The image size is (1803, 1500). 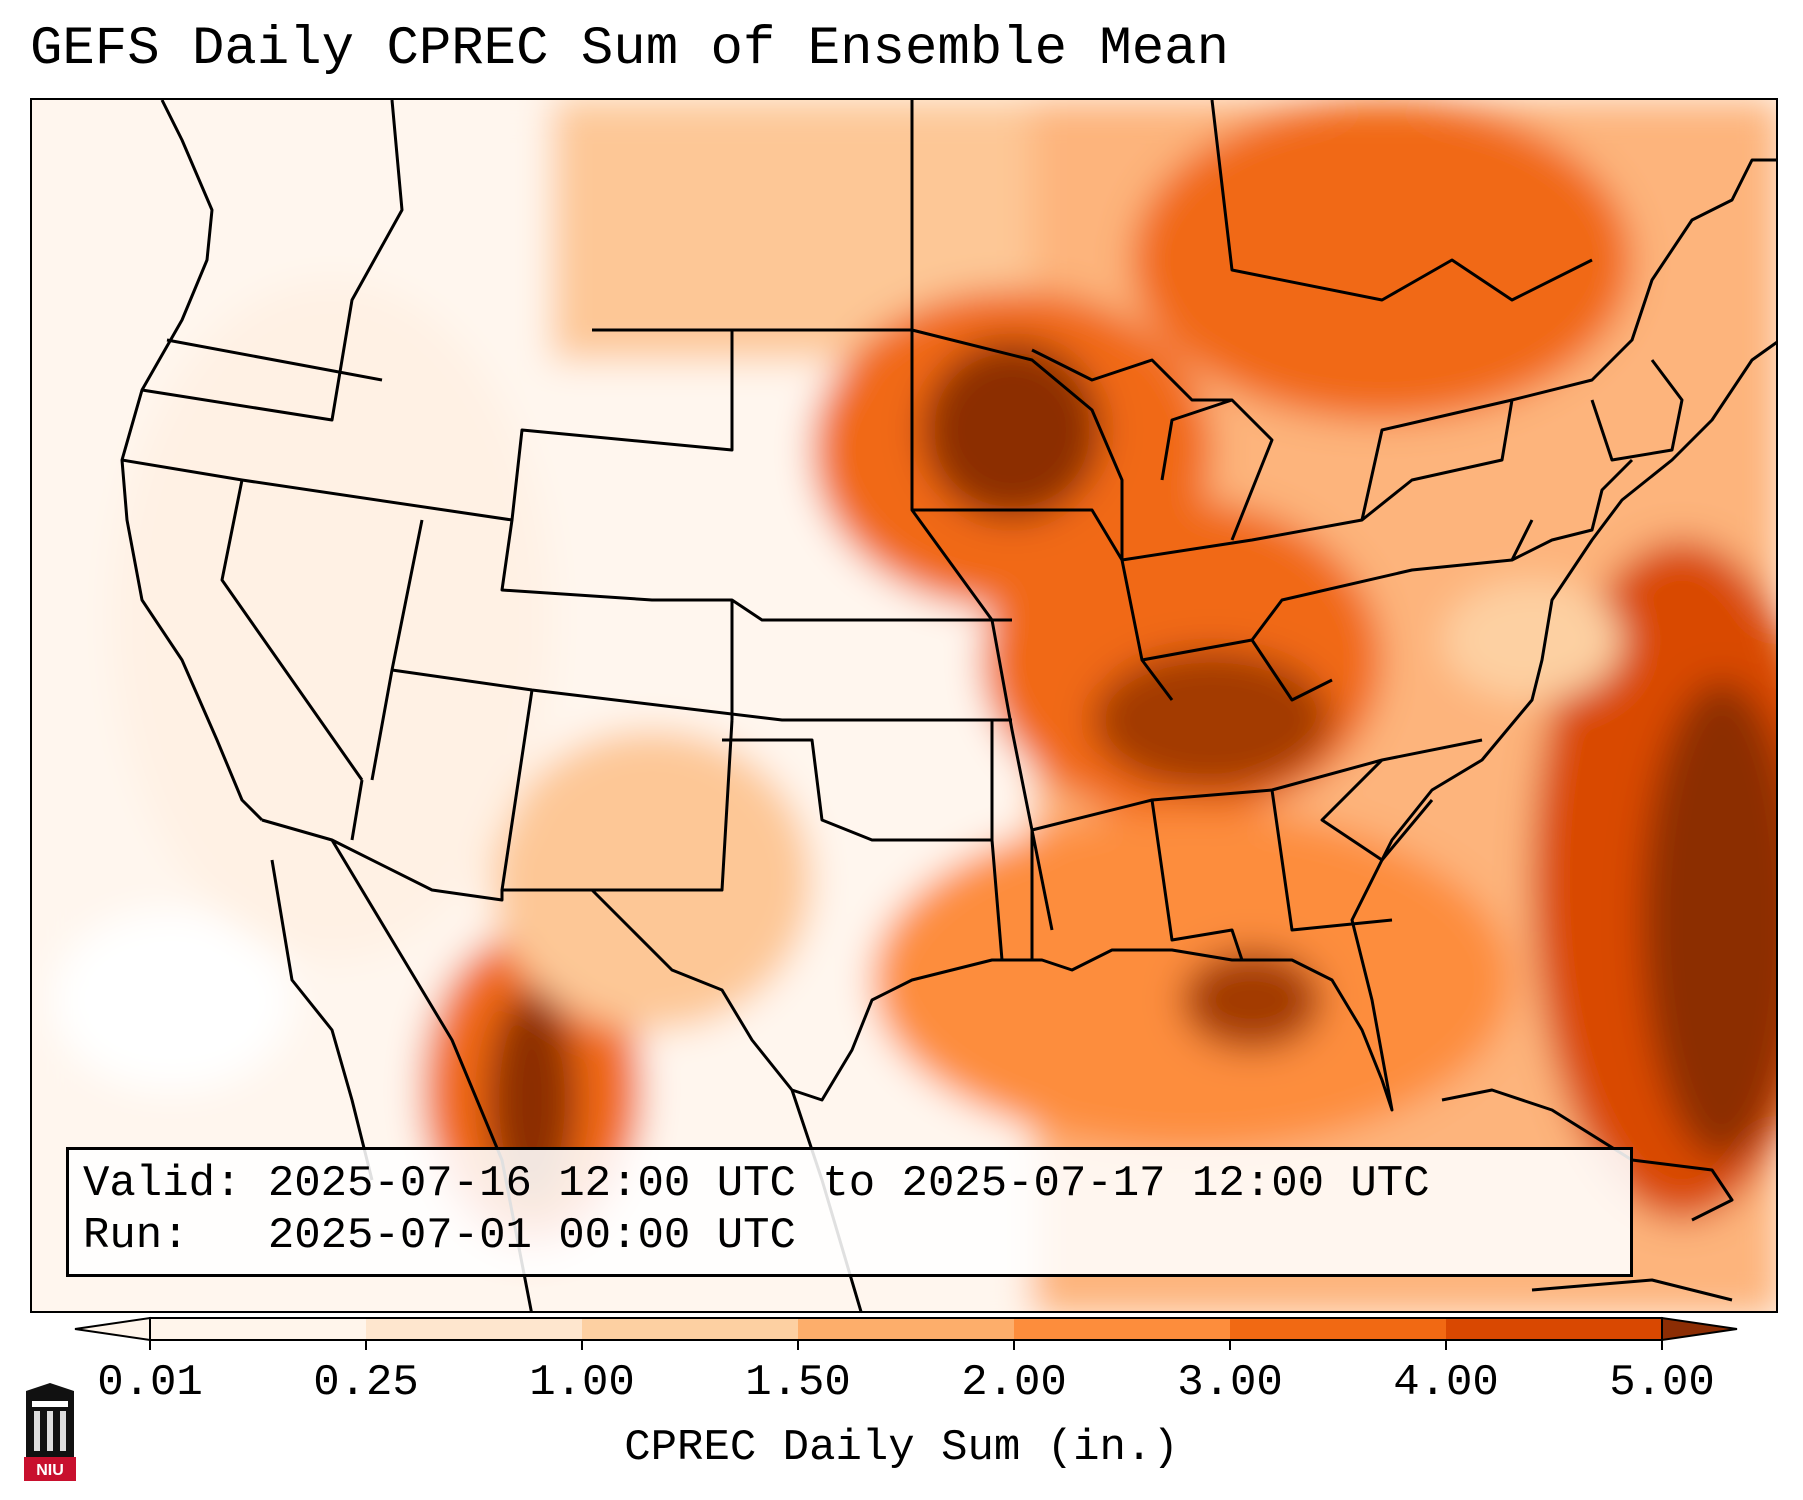 I want to click on niu-logo-icon: NIU, so click(x=50, y=1432).